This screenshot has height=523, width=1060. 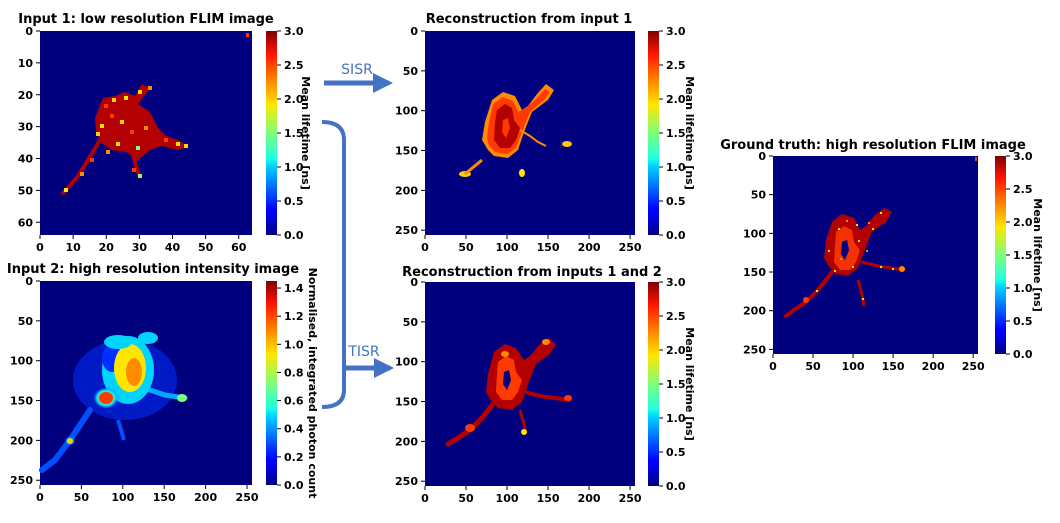 What do you see at coordinates (140, 247) in the screenshot?
I see `x-tick-label: 30` at bounding box center [140, 247].